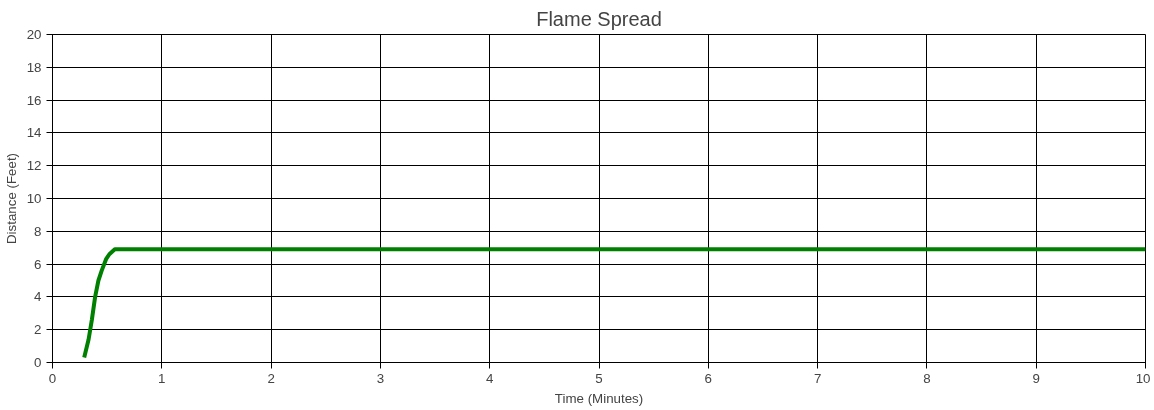  What do you see at coordinates (34, 198) in the screenshot?
I see `y-tick-label: 10` at bounding box center [34, 198].